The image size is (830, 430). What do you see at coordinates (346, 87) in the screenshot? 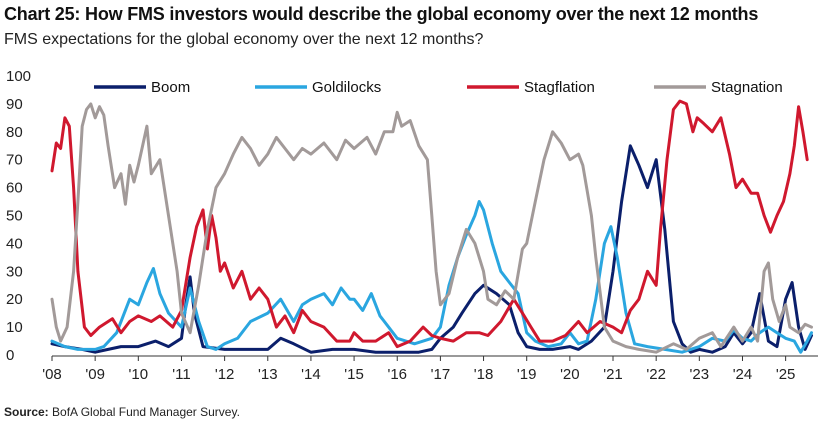
I see `legend-label-goldilocks: Goldilocks` at bounding box center [346, 87].